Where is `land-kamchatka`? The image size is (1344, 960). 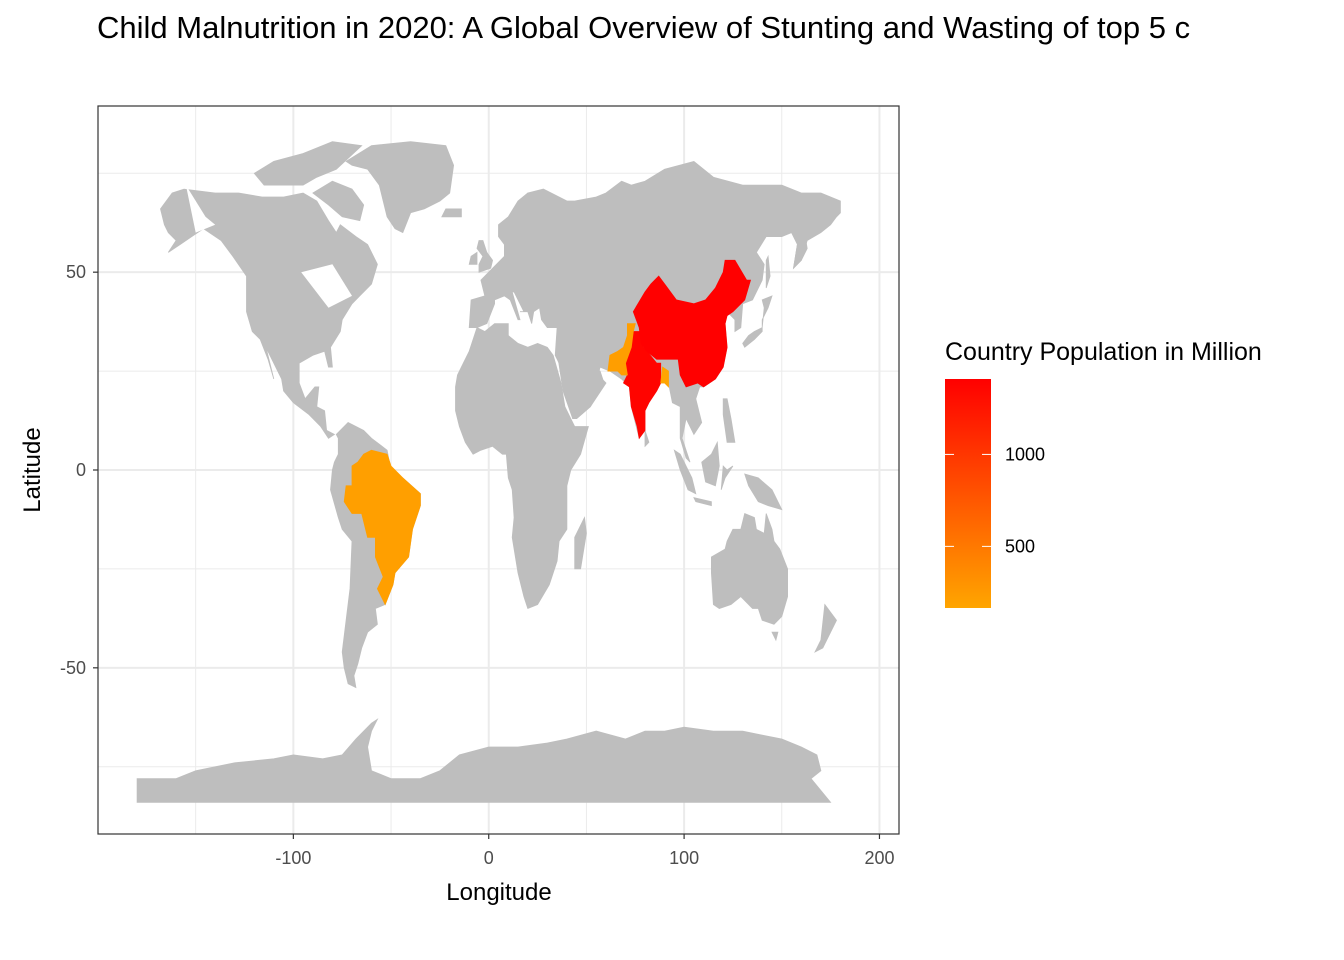 land-kamchatka is located at coordinates (800, 252).